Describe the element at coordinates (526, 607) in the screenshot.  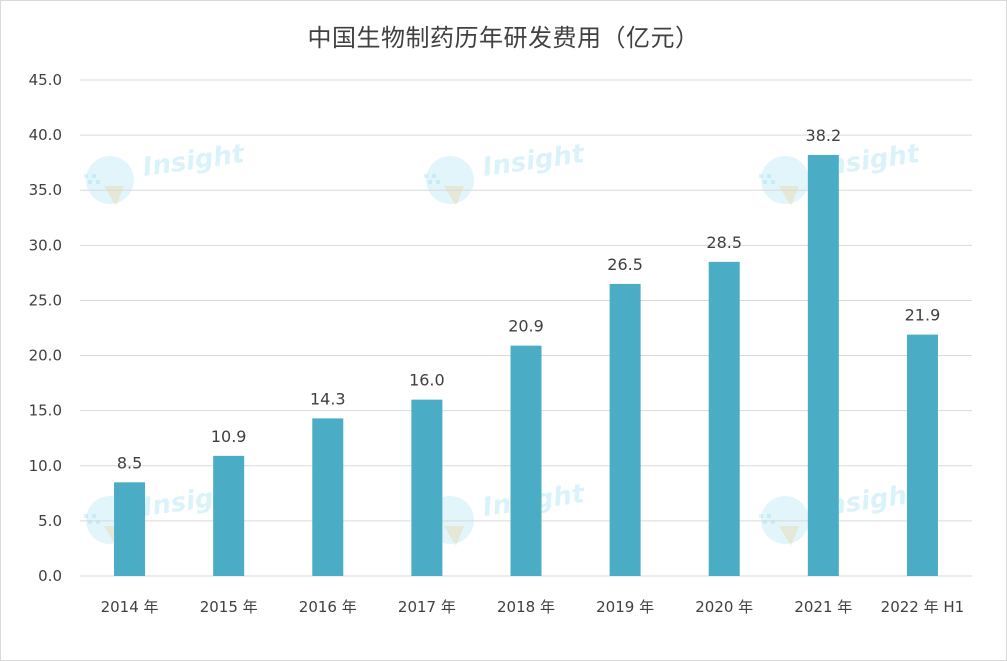
I see `x-tick-label: 2018 年` at that location.